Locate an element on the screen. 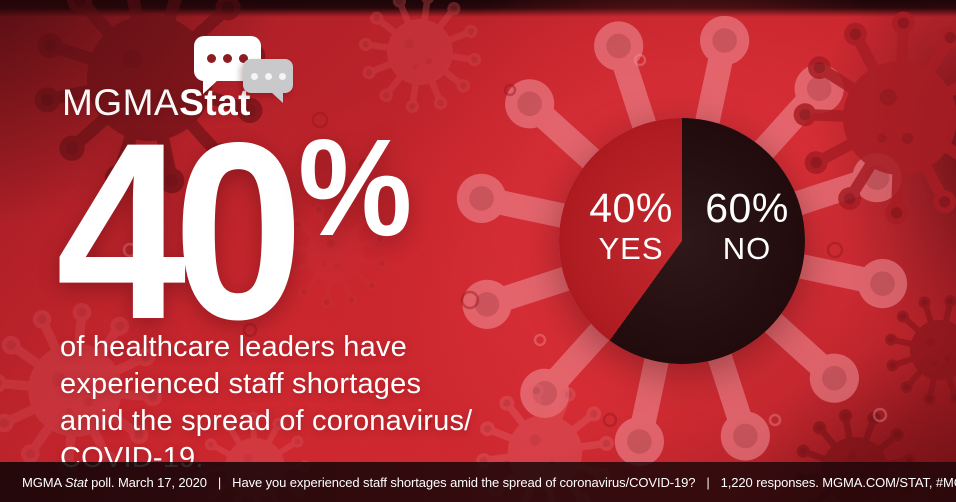 This screenshot has width=956, height=502. description-line: experienced staff shortages is located at coordinates (241, 384).